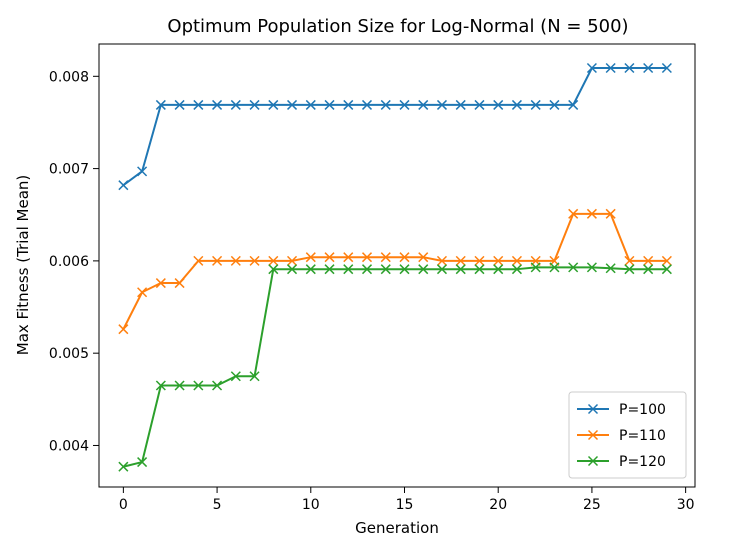 The image size is (750, 549). Describe the element at coordinates (69, 354) in the screenshot. I see `y-tick-label: 0.005` at that location.